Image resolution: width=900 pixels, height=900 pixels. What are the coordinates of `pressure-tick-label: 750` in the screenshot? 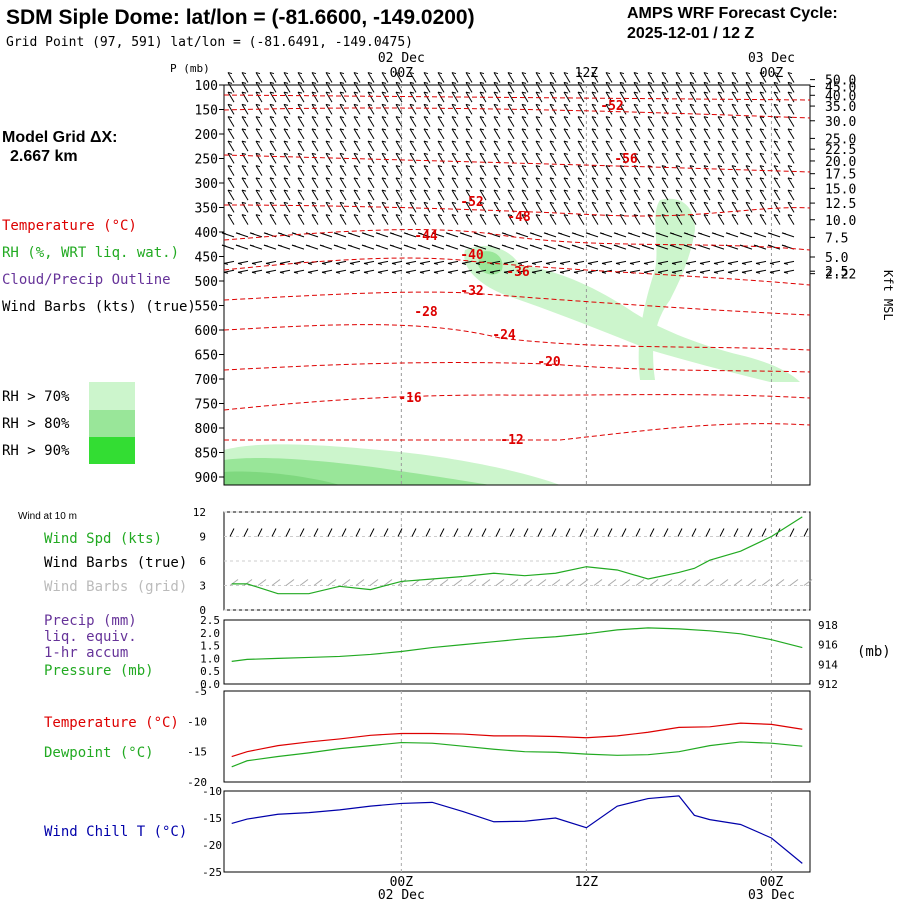 It's located at (206, 405).